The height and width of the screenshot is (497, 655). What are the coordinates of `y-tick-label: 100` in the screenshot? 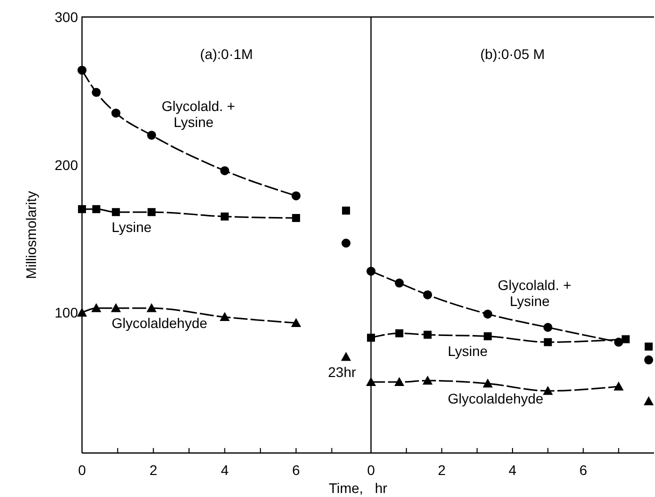 It's located at (66, 312).